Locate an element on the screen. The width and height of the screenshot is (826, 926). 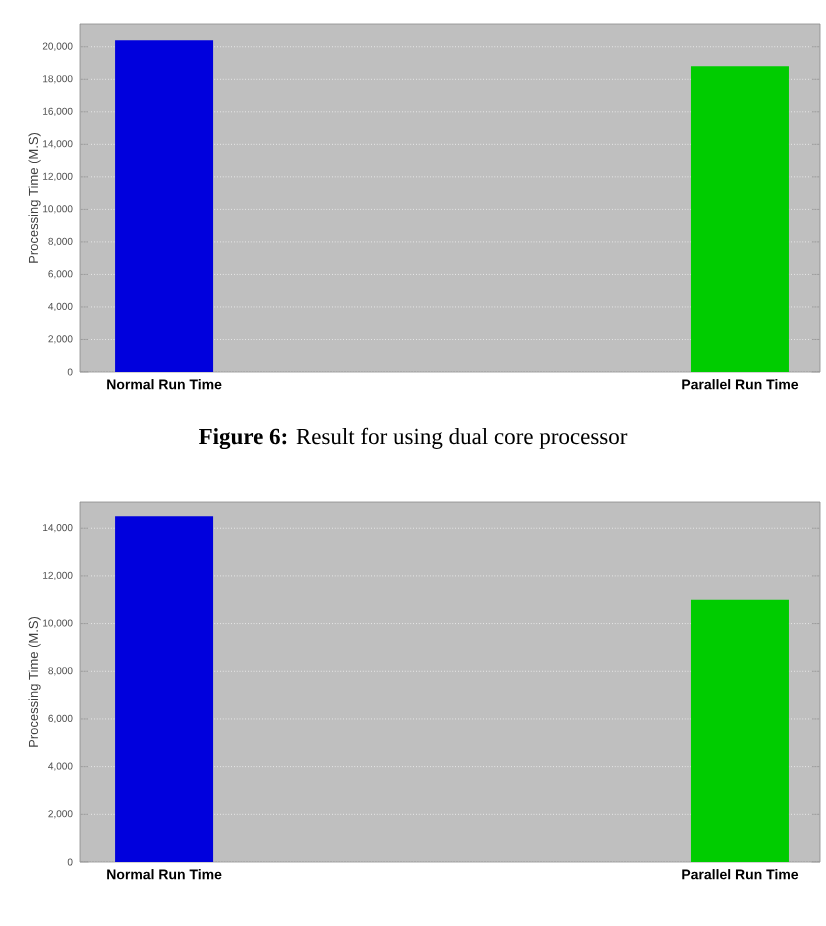
text: Figure 6: Result for using dual core processor is located at coordinates (413, 438).